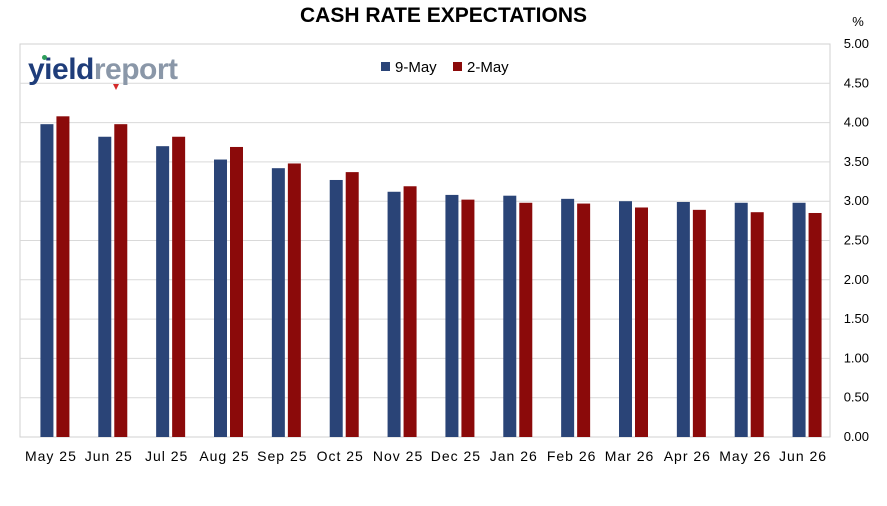 The width and height of the screenshot is (887, 506). What do you see at coordinates (630, 456) in the screenshot?
I see `x-tick-label: Mar 26` at bounding box center [630, 456].